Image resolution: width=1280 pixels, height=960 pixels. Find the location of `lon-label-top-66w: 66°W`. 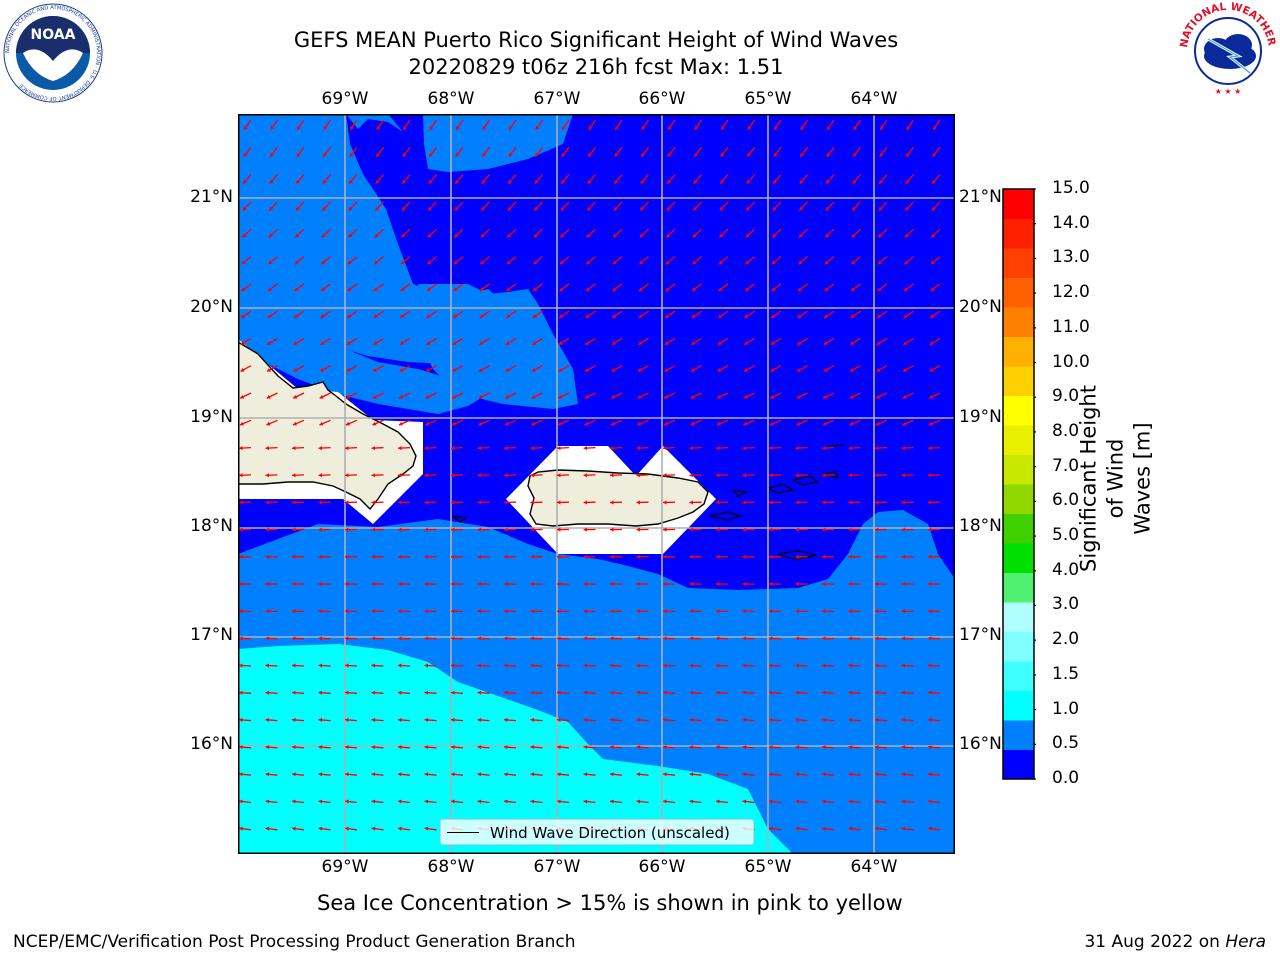

lon-label-top-66w: 66°W is located at coordinates (662, 99).